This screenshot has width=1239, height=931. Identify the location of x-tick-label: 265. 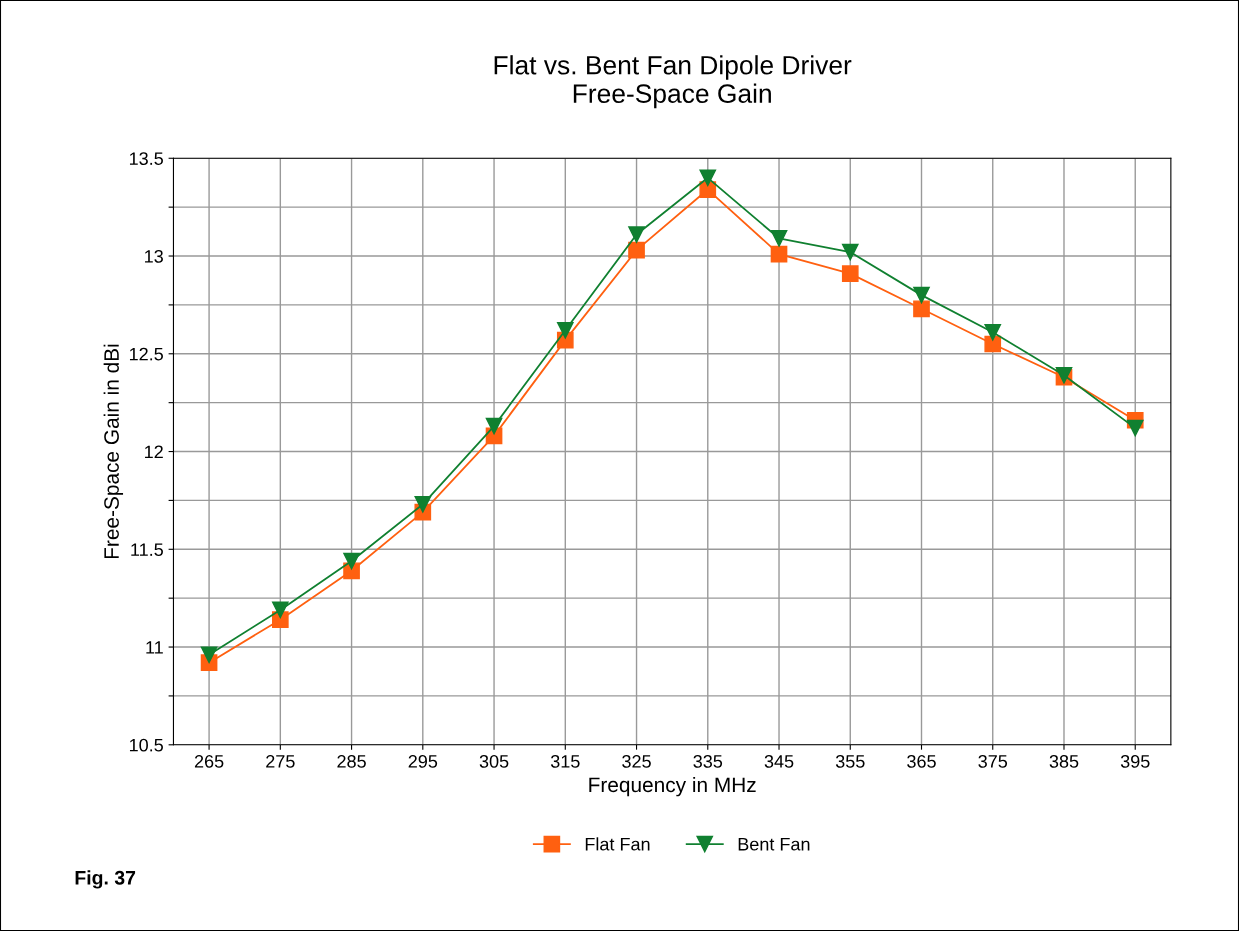
(209, 761).